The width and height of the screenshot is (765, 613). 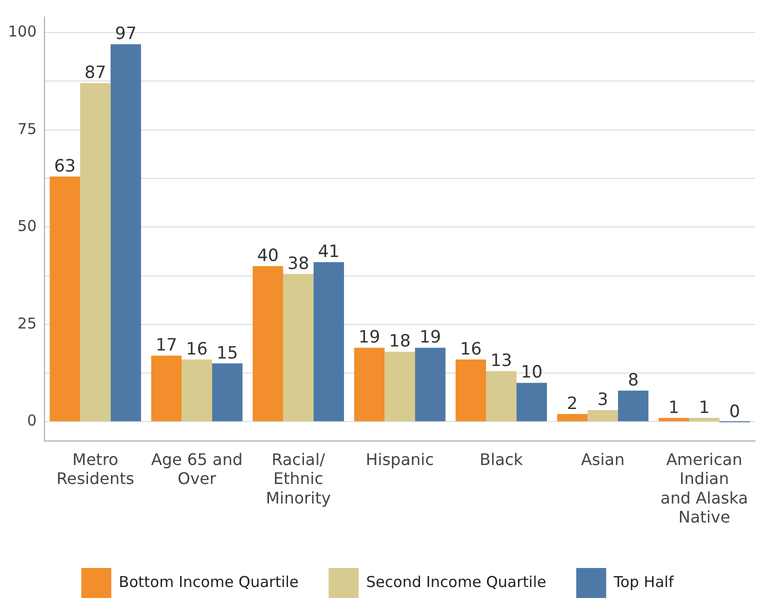 What do you see at coordinates (22, 31) in the screenshot?
I see `y-tick-label: 100` at bounding box center [22, 31].